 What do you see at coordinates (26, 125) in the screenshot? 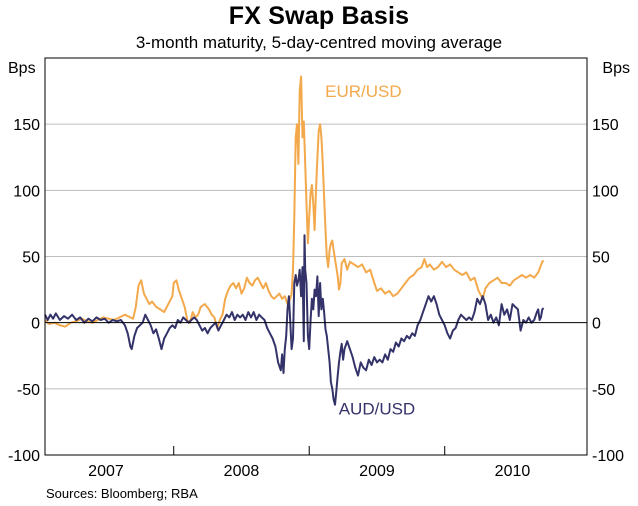
I see `y-tick-label-left: 150` at bounding box center [26, 125].